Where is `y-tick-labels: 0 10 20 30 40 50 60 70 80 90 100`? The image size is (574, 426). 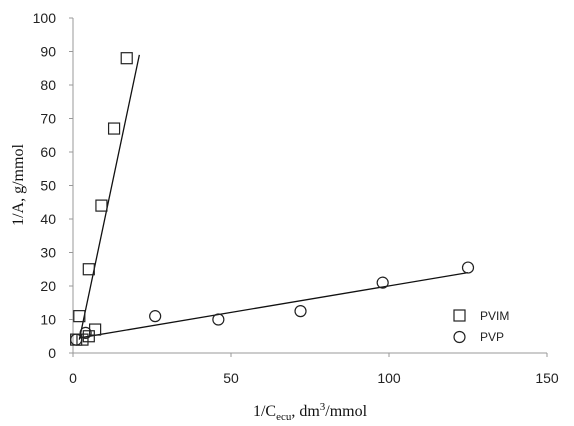 y-tick-labels: 0 10 20 30 40 50 60 70 80 90 100 is located at coordinates (53, 185).